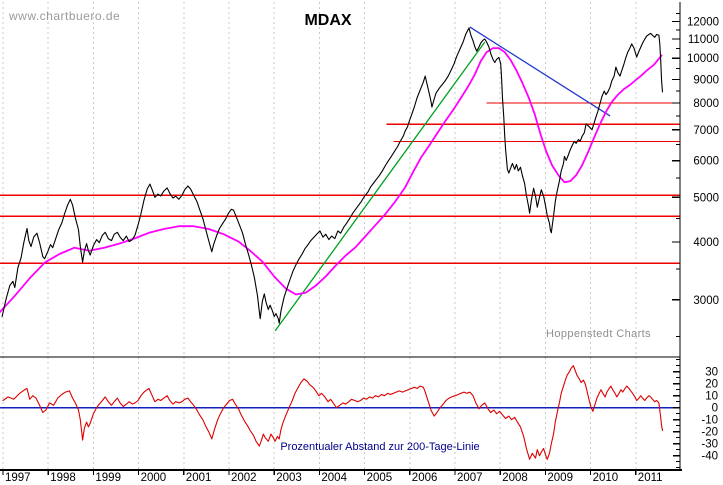  I want to click on osc-tick-label-0: 0, so click(715, 409).